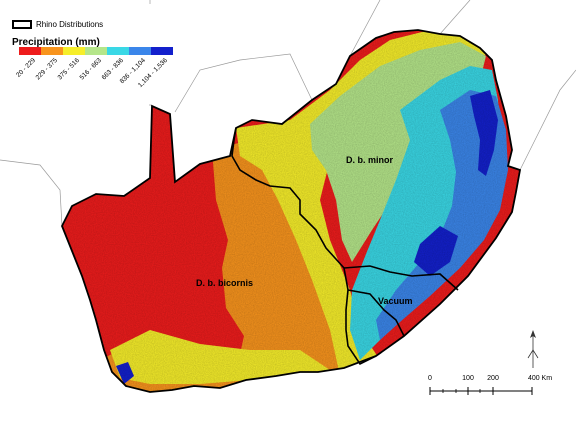  Describe the element at coordinates (47, 69) in the screenshot. I see `ramp-label-1: 229 - 375` at that location.